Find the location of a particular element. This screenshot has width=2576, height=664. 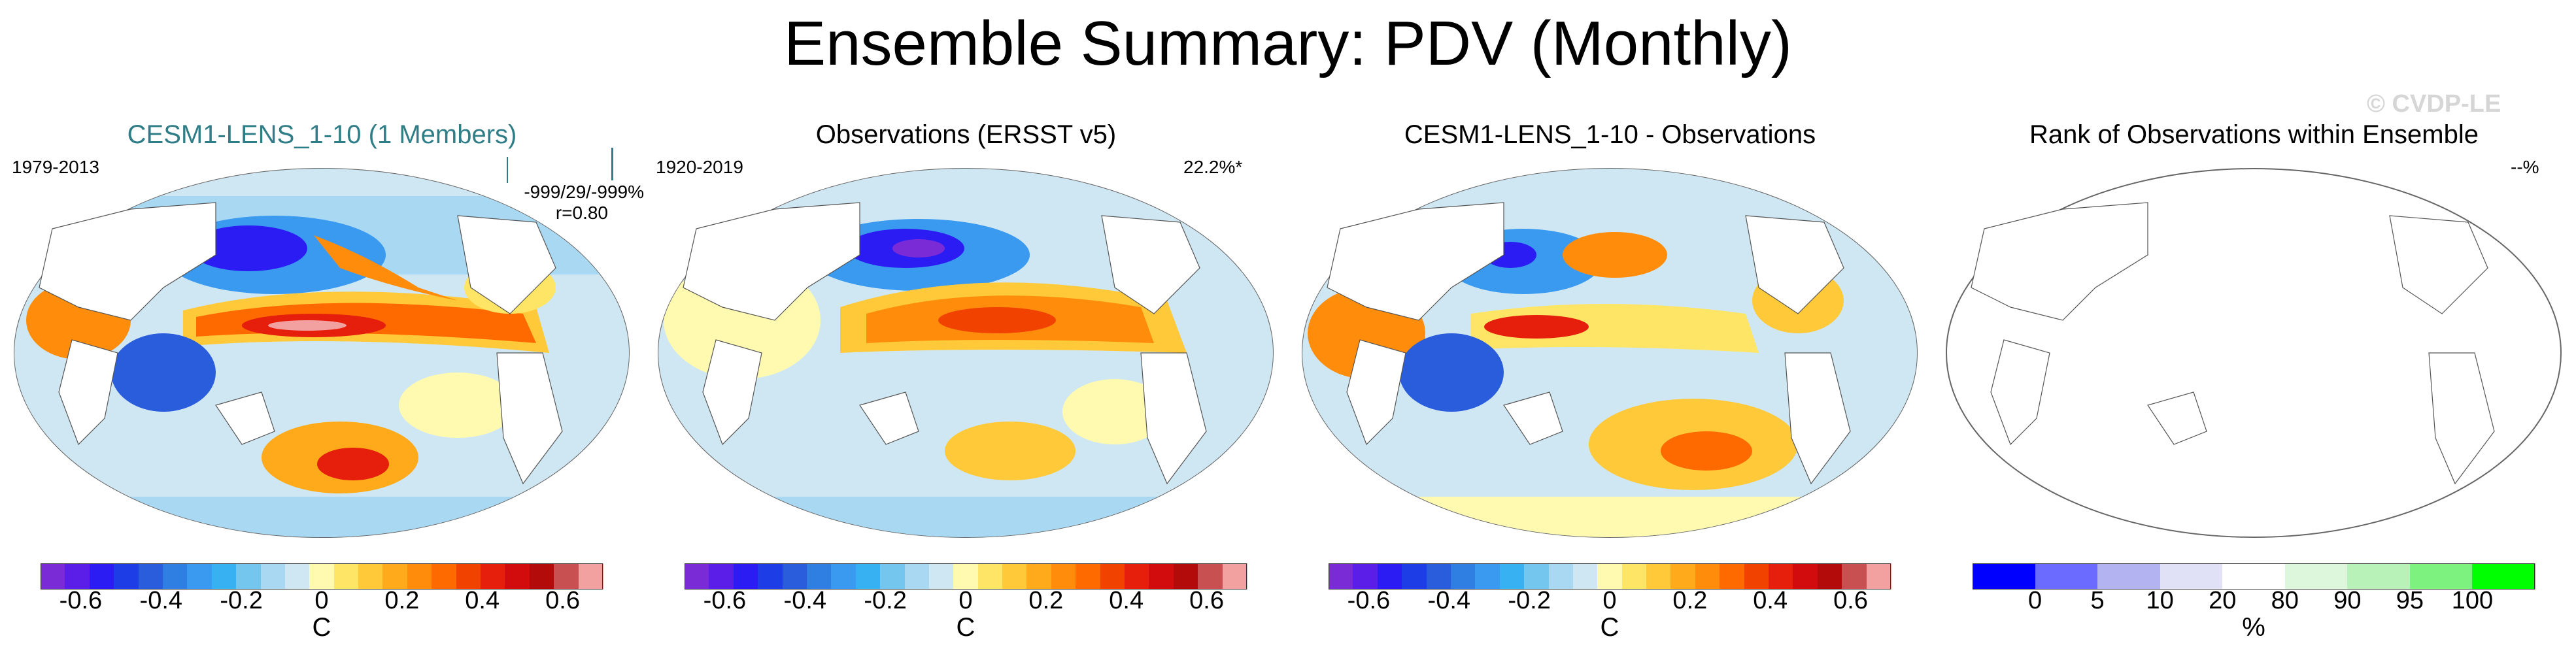

colorbar-4-outline is located at coordinates (2254, 576).